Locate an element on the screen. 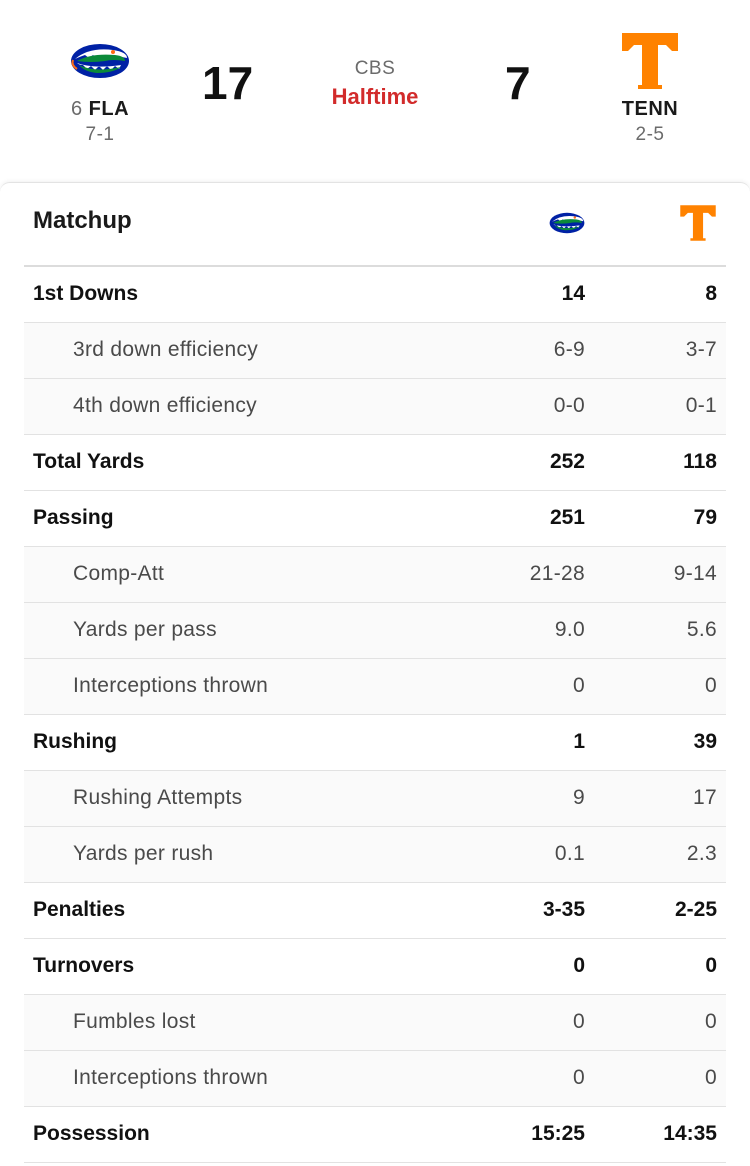 The height and width of the screenshot is (1166, 750). stat-label: Fumbles lost is located at coordinates (134, 1021).